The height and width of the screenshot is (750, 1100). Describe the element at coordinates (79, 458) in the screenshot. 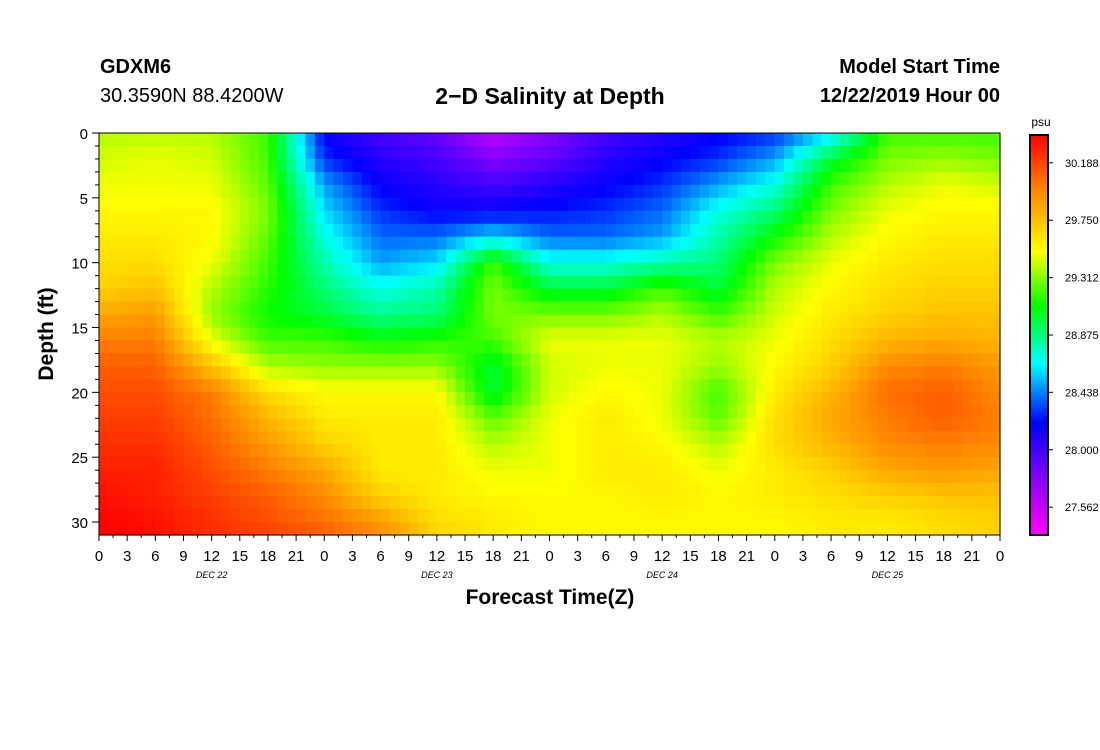

I see `y-tick-label: 25` at that location.